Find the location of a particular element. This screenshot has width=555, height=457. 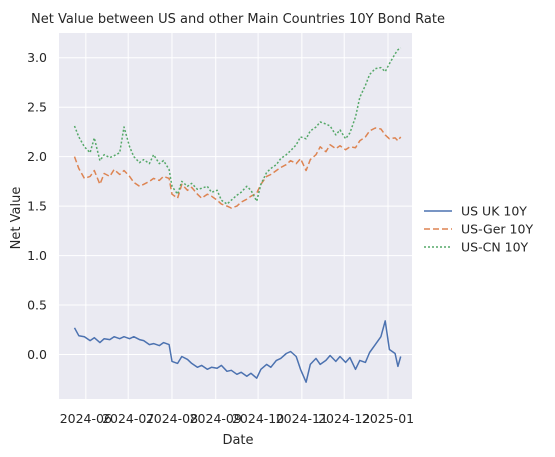

x-tick-label: 2024-12 is located at coordinates (344, 418).